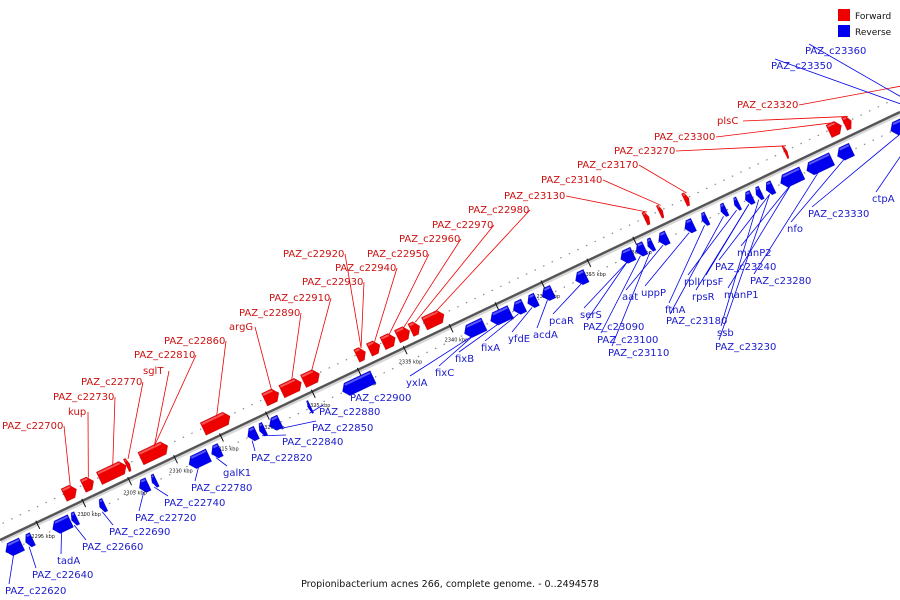  I want to click on kbp-tick-label: 2310 kbp, so click(181, 472).